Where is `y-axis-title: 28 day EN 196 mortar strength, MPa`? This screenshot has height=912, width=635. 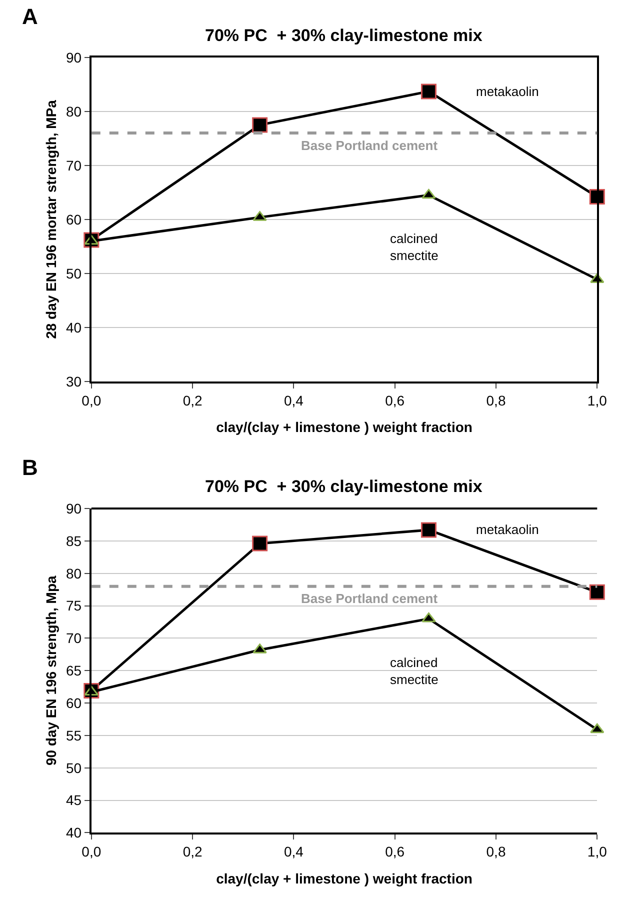 y-axis-title: 28 day EN 196 mortar strength, MPa is located at coordinates (51, 219).